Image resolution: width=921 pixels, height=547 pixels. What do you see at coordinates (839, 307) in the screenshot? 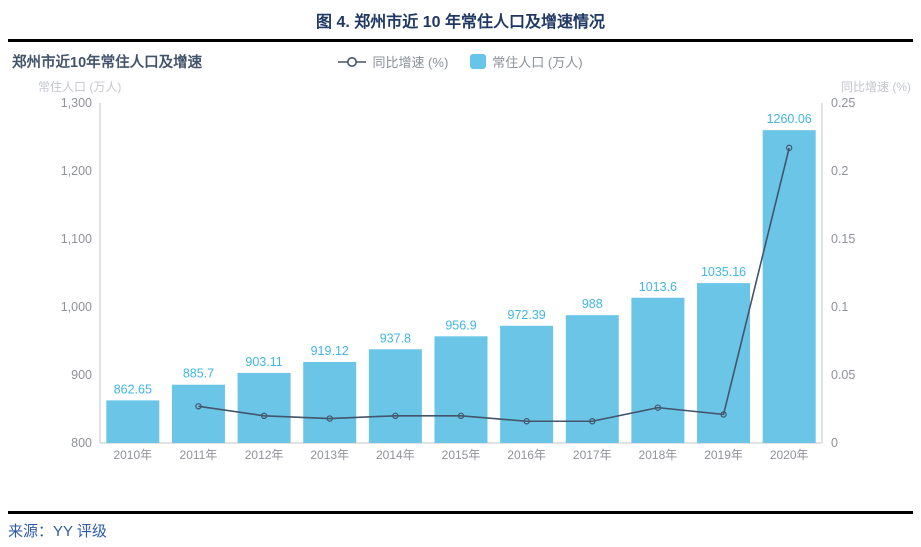
I see `right-axis-tick: 0.1` at bounding box center [839, 307].